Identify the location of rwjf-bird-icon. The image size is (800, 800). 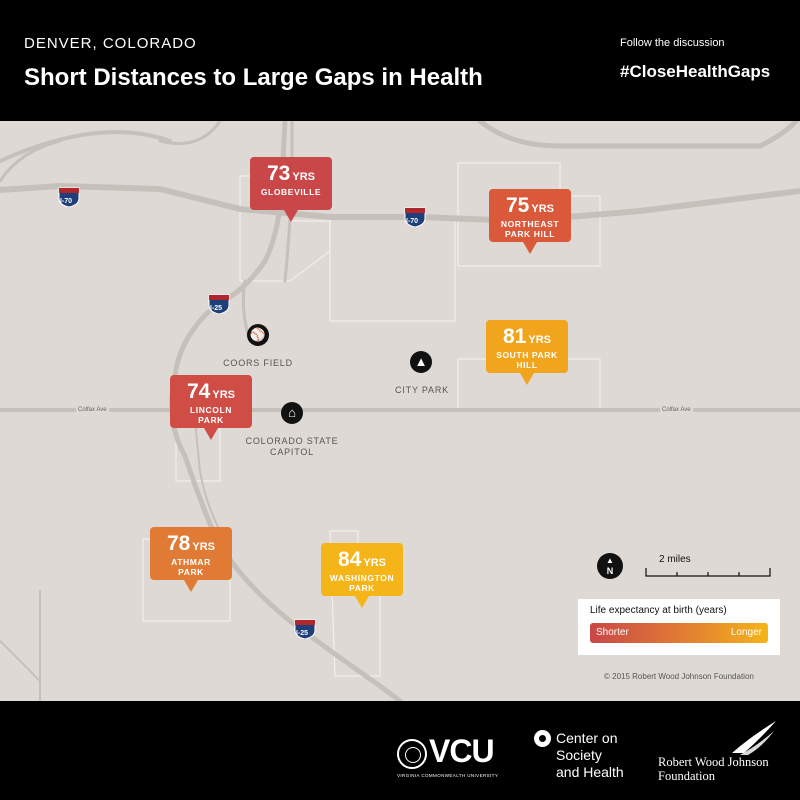
(754, 738).